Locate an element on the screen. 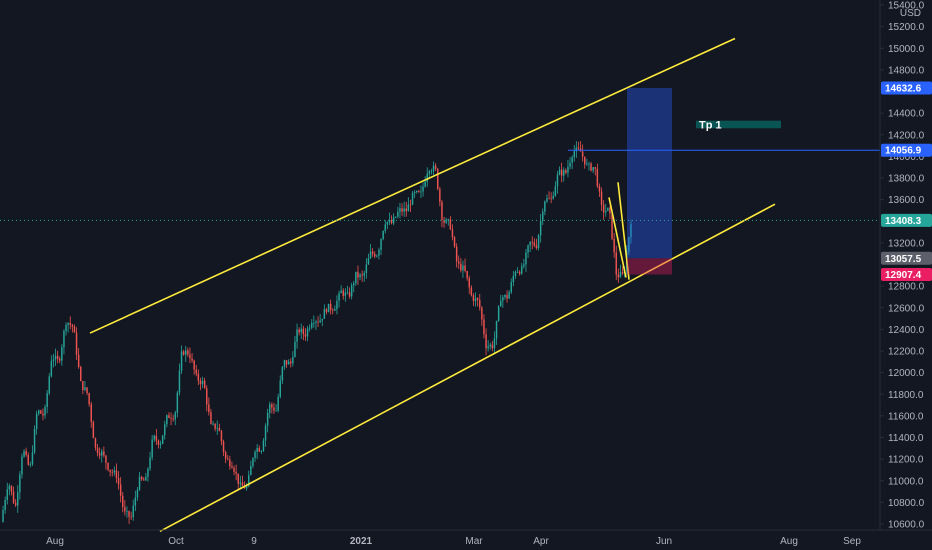 This screenshot has width=932, height=550. price-tick-label: 12600.0 is located at coordinates (906, 308).